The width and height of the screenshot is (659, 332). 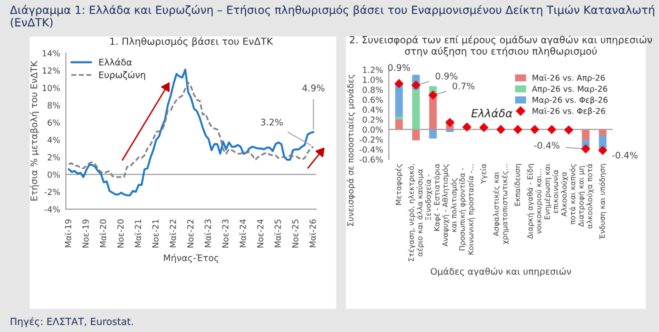 What do you see at coordinates (207, 234) in the screenshot?
I see `x-tick-label: Μαϊ-23` at bounding box center [207, 234].